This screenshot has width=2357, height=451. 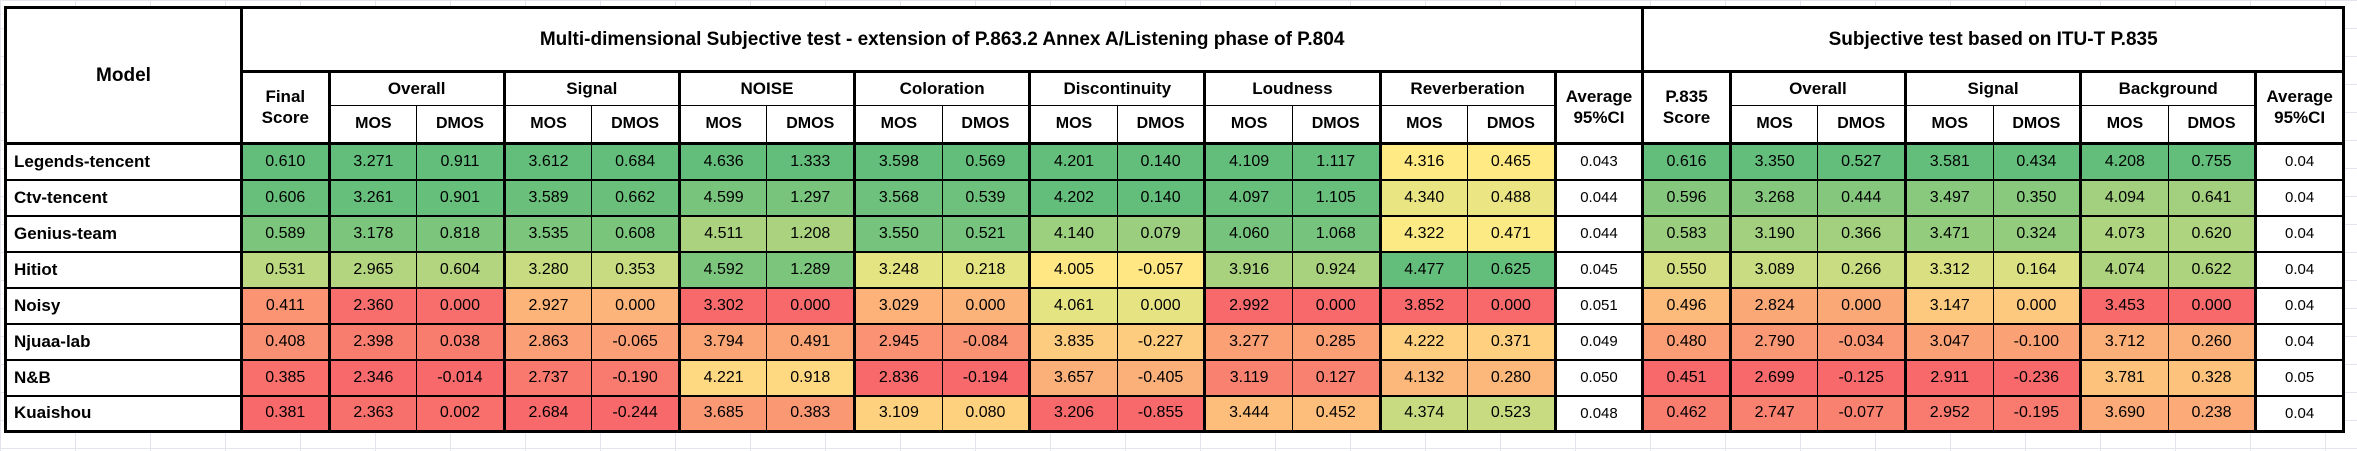 I want to click on cell-overall_mos: 2.363, so click(x=372, y=414).